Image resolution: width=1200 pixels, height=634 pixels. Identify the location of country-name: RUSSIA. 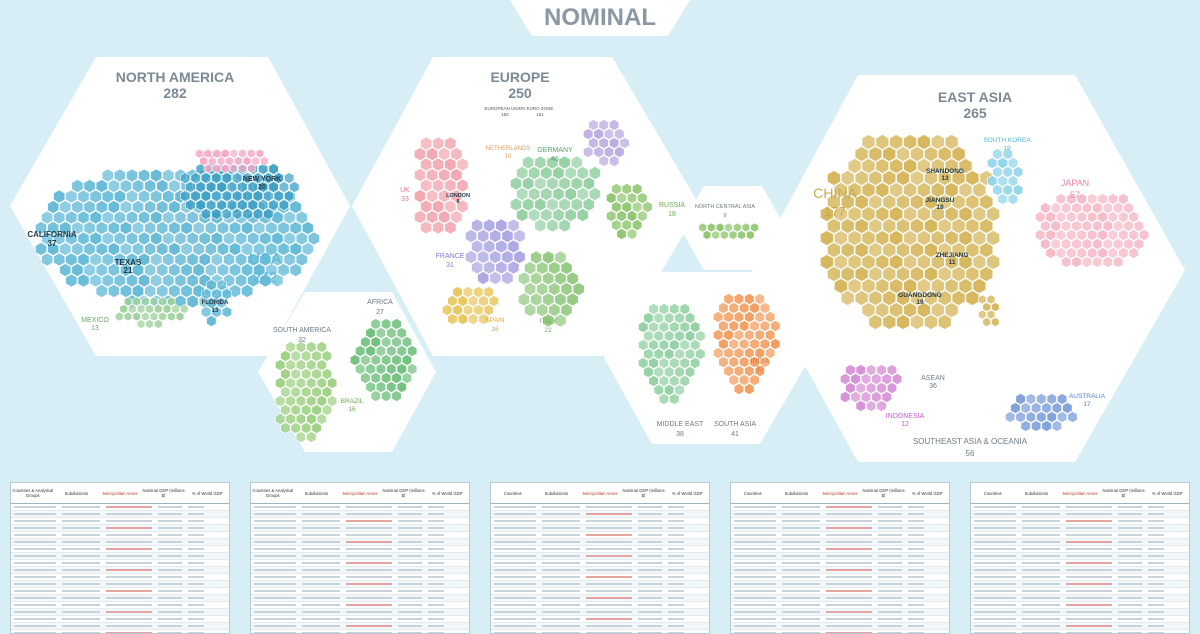
(672, 205).